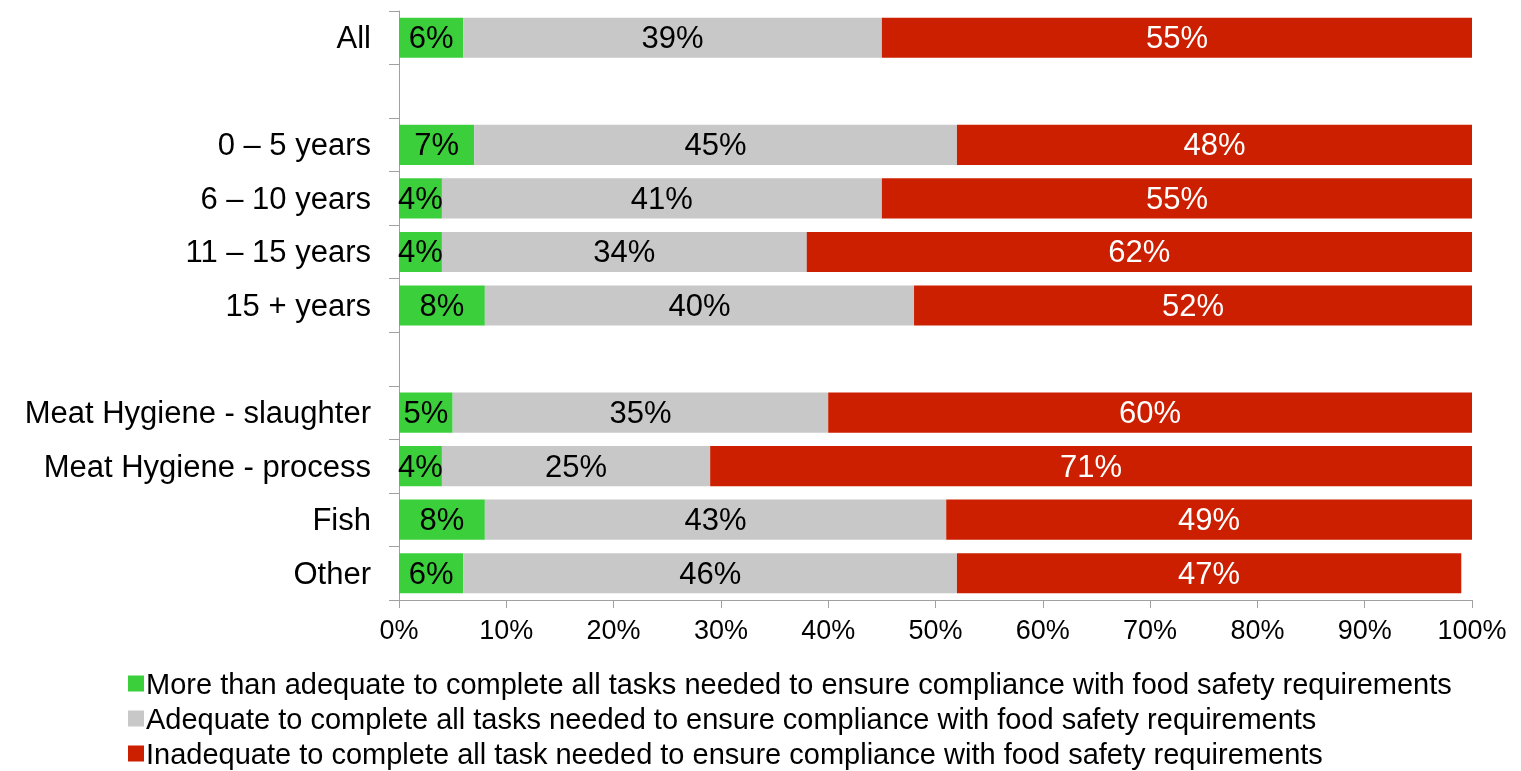 The height and width of the screenshot is (771, 1521). I want to click on x-tick-label: 30%, so click(720, 629).